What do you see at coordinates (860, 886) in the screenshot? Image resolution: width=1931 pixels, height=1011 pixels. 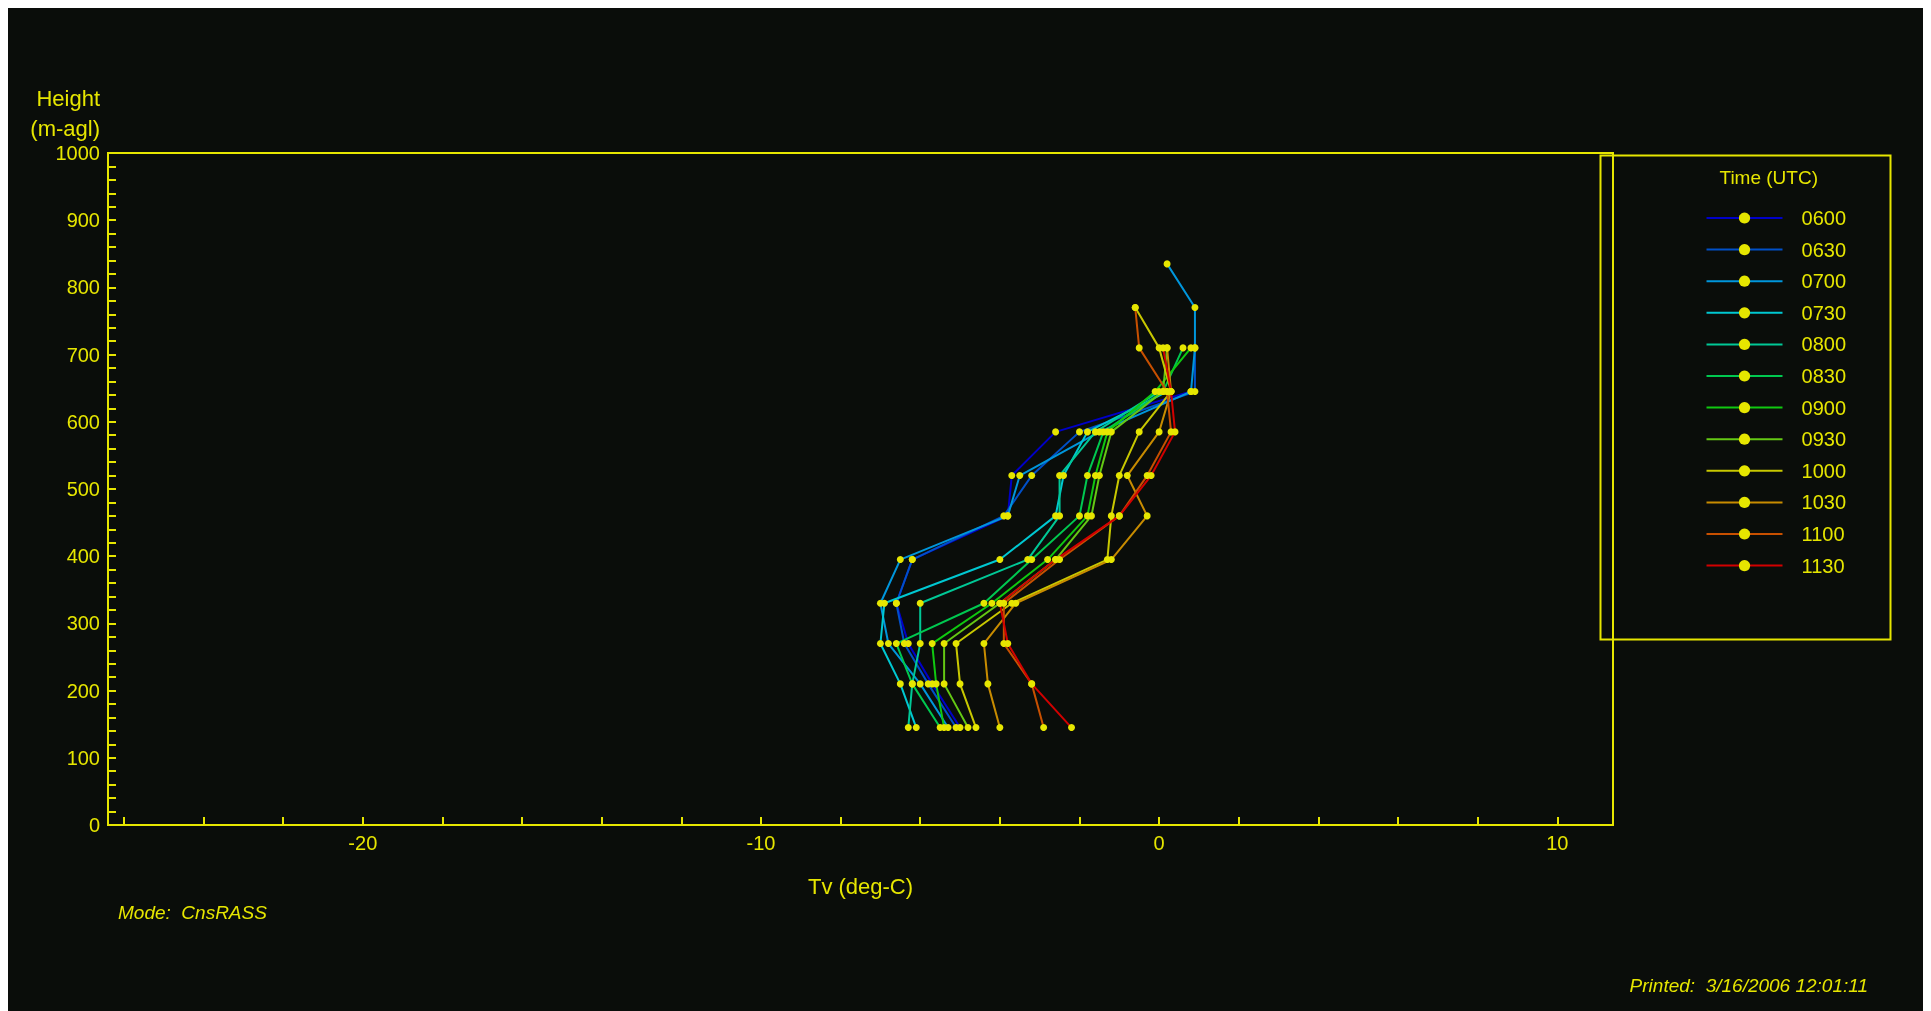 I see `x-axis-title: Tv (deg-C)` at bounding box center [860, 886].